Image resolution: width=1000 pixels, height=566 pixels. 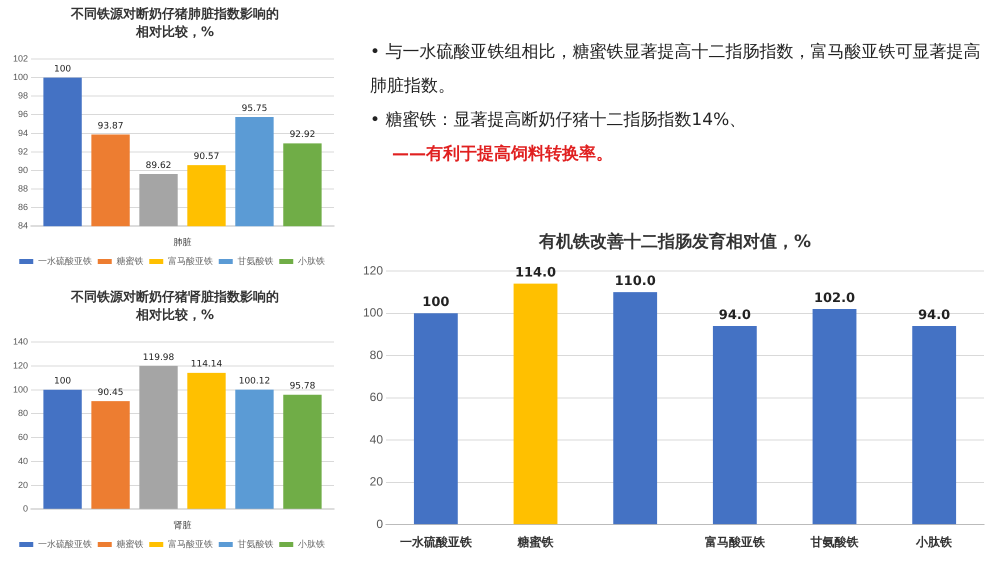 What do you see at coordinates (535, 273) in the screenshot?
I see `data-label: 114.0` at bounding box center [535, 273].